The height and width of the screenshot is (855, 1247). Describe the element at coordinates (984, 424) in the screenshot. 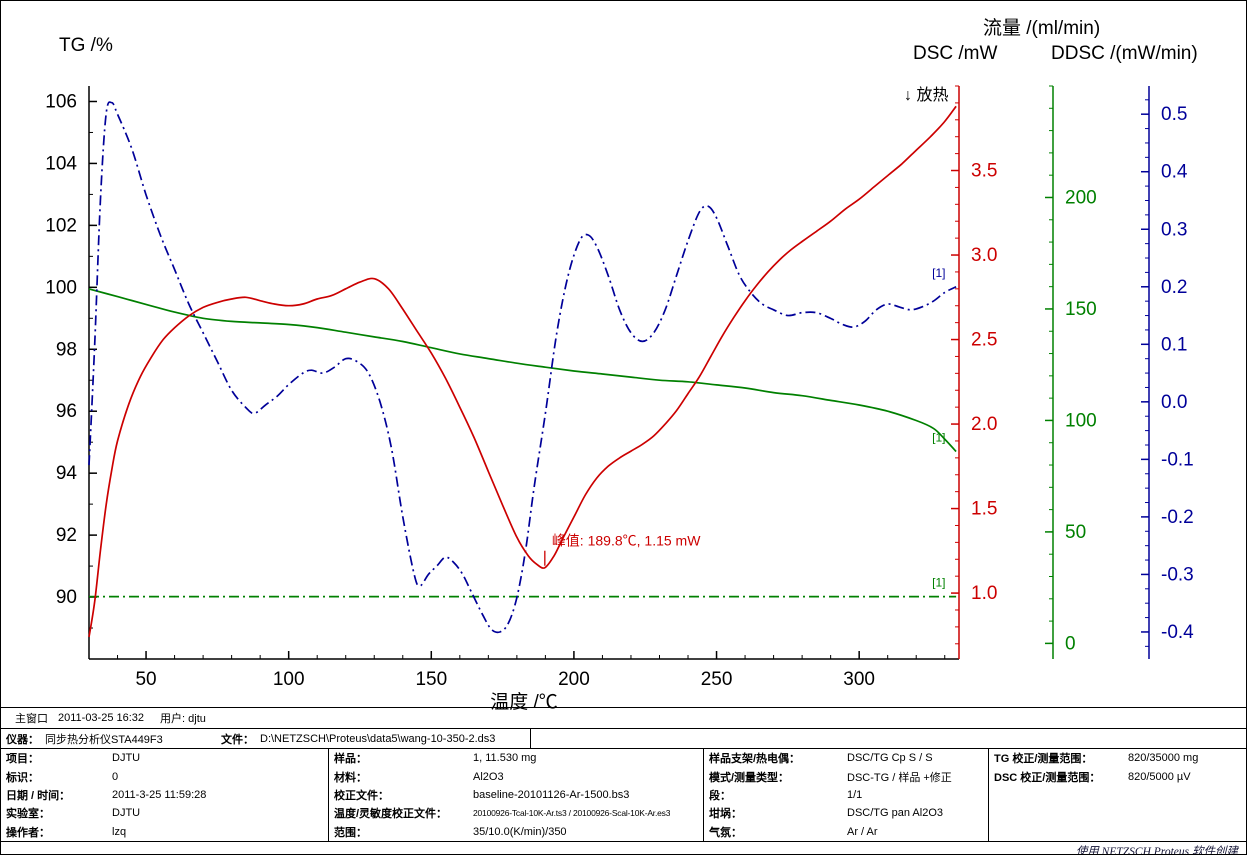

I see `dsc-tick-label: 2.0` at that location.